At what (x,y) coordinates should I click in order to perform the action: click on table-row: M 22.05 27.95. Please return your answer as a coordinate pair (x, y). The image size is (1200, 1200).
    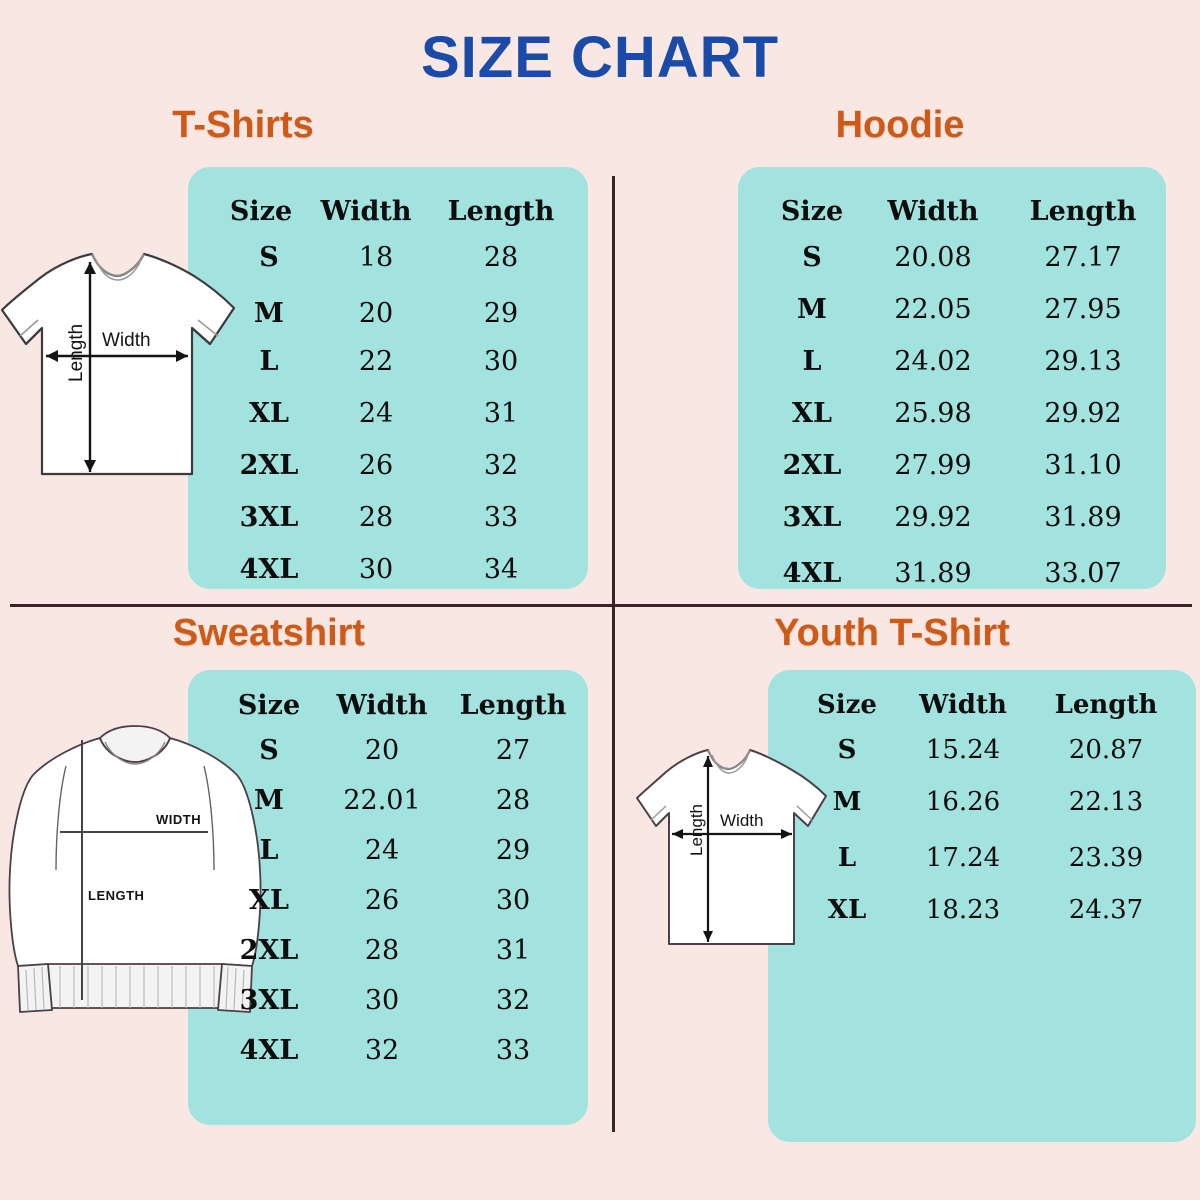
    Looking at the image, I should click on (962, 309).